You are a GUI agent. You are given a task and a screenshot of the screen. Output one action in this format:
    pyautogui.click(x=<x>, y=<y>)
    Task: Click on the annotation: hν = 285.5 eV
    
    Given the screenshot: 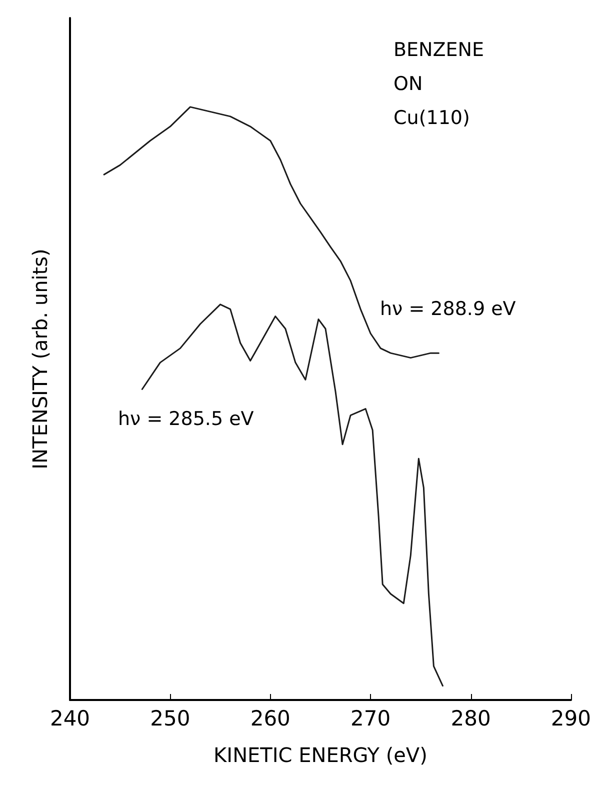 What is the action you would take?
    pyautogui.click(x=186, y=419)
    